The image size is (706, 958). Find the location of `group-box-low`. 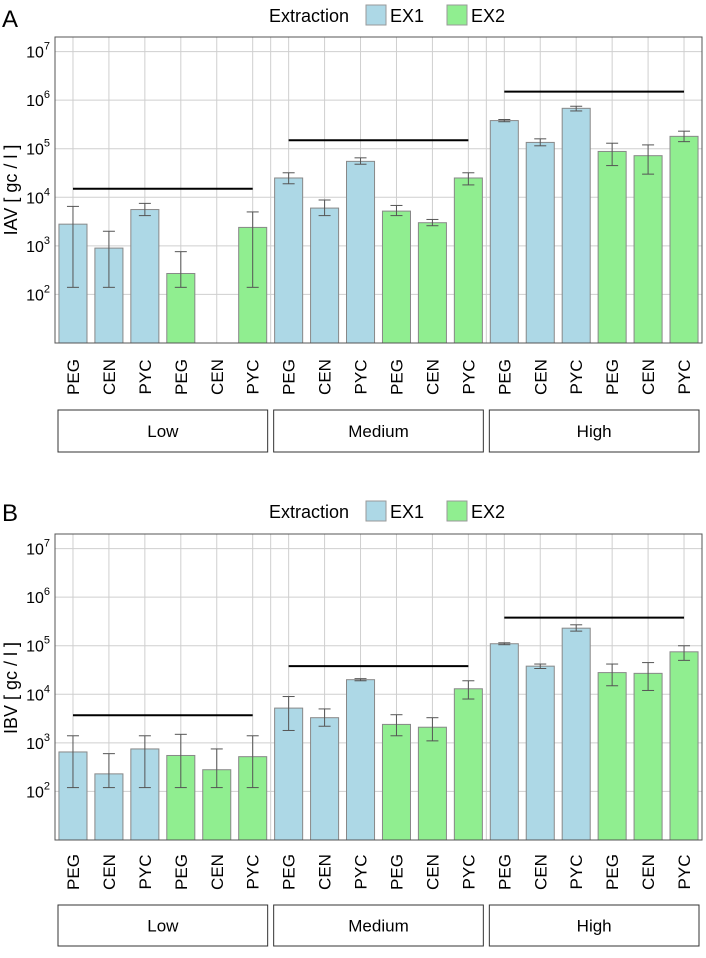

group-box-low is located at coordinates (163, 925).